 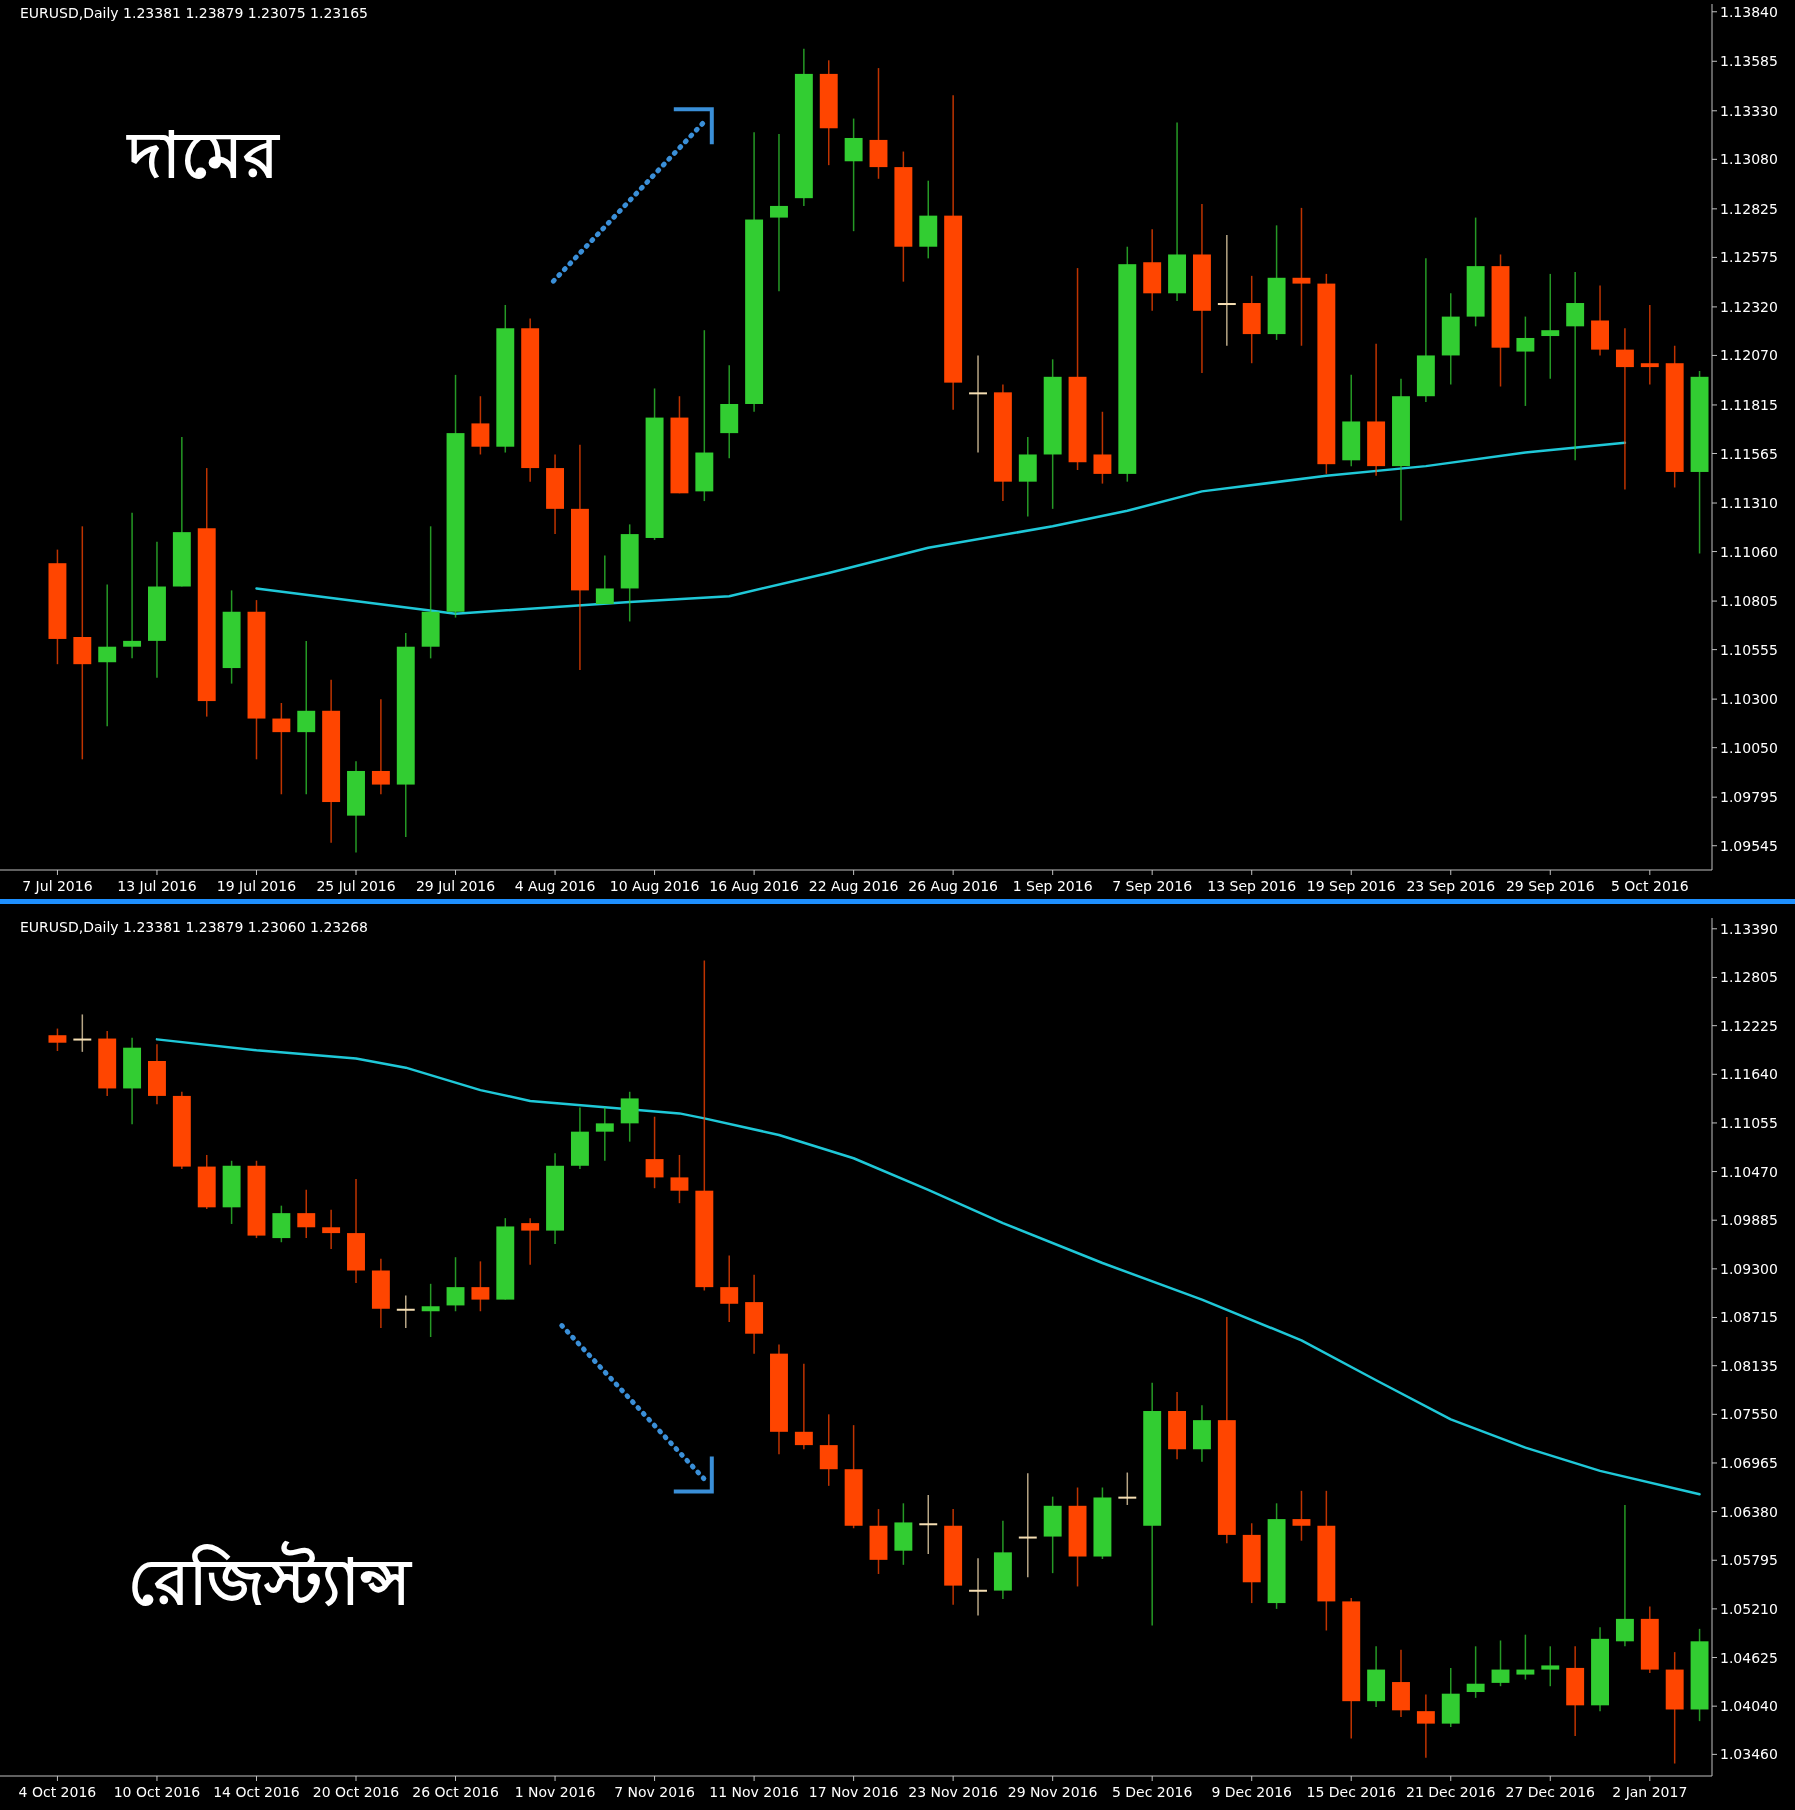 I want to click on y-tick-label: 1.06965, so click(x=1749, y=1462).